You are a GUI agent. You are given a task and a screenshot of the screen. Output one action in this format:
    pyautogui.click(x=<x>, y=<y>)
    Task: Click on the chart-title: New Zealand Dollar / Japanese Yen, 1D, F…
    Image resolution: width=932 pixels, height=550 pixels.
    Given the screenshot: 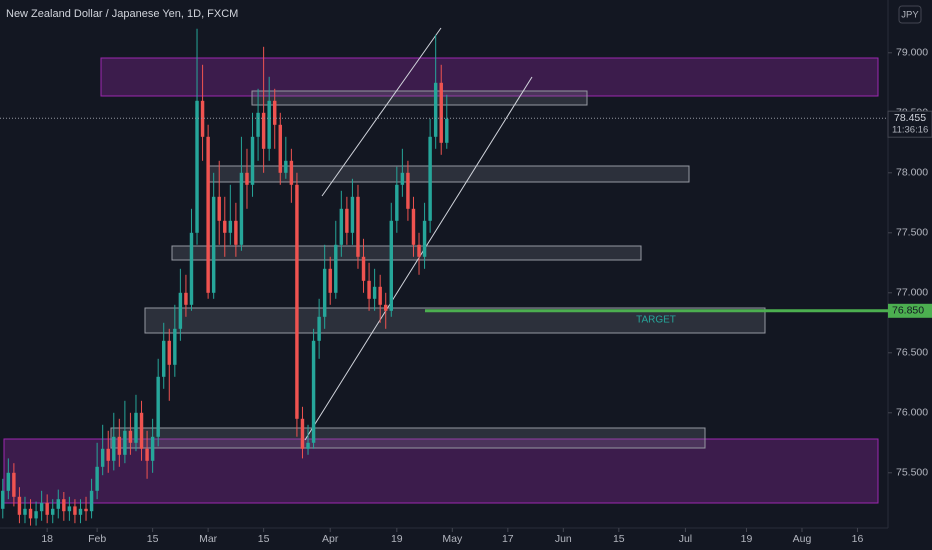 What is the action you would take?
    pyautogui.click(x=122, y=14)
    